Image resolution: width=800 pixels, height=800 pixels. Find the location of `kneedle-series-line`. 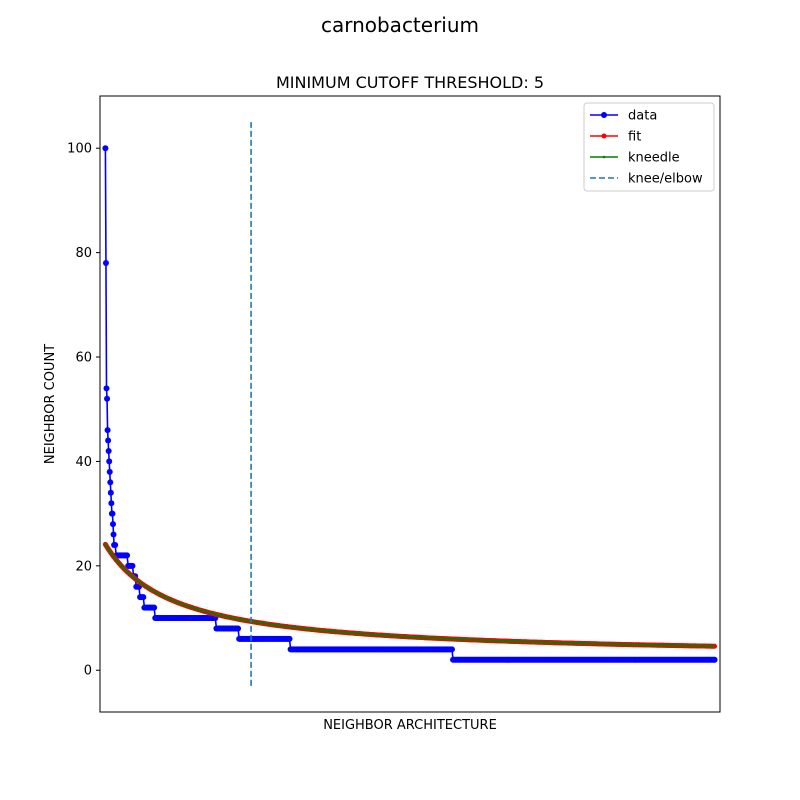

kneedle-series-line is located at coordinates (409, 595).